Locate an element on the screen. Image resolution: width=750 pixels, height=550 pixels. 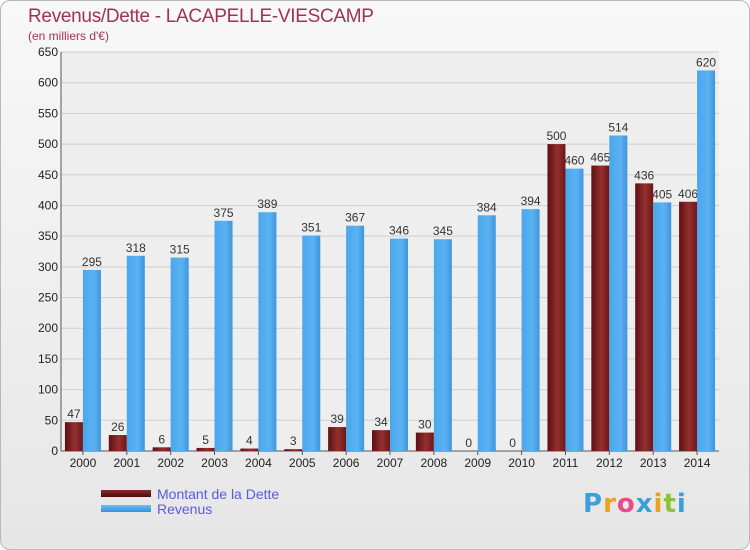
data-label-revenue: 345 is located at coordinates (443, 231).